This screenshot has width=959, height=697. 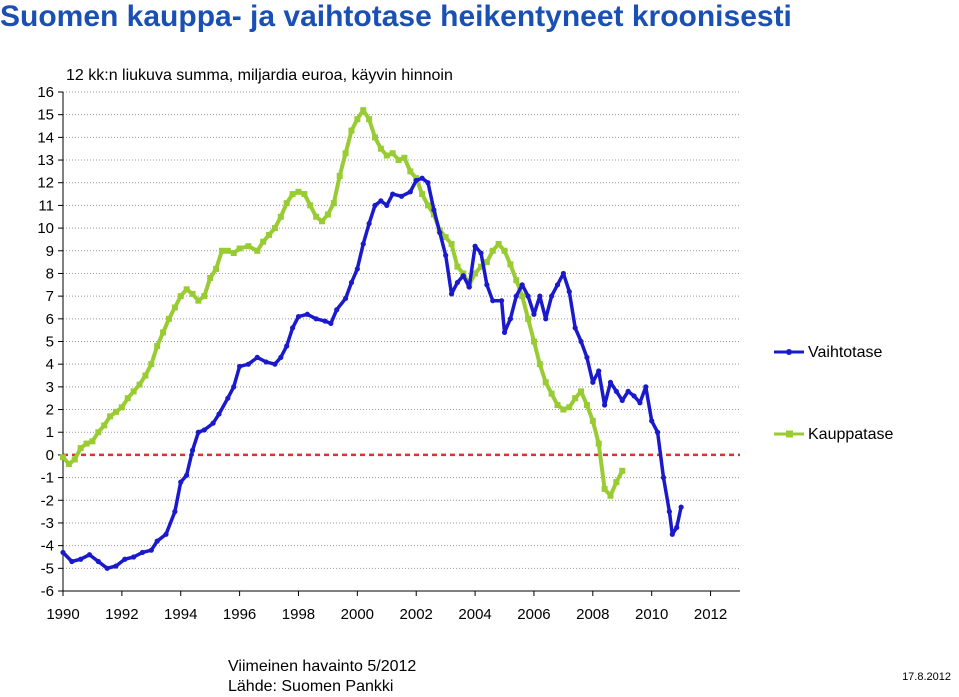 What do you see at coordinates (834, 393) in the screenshot?
I see `legend: Vaihtotase Kauppatase` at bounding box center [834, 393].